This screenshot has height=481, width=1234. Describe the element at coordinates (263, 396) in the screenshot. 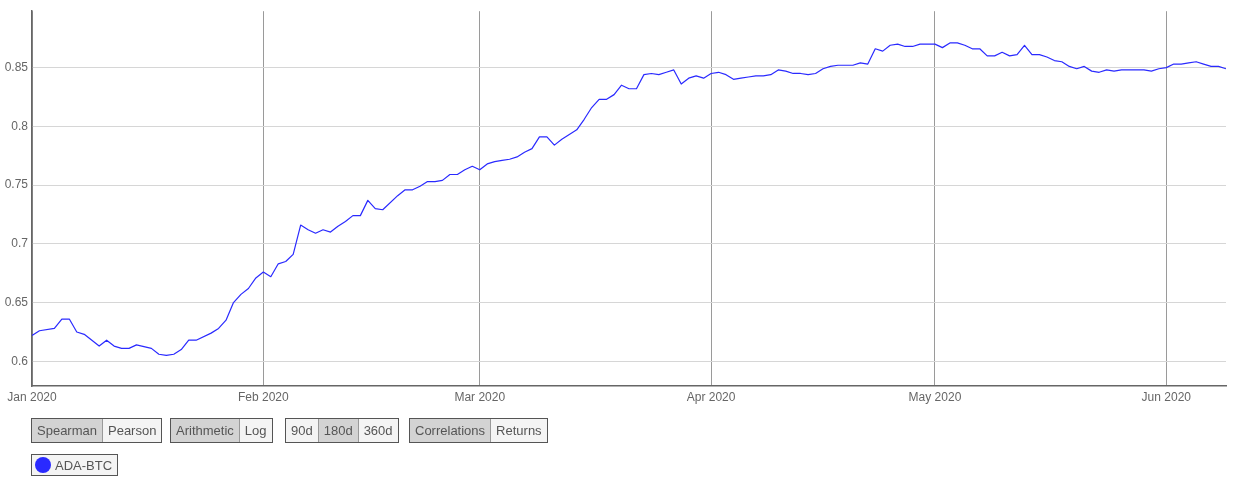

I see `x-tick-label: Feb 2020` at that location.